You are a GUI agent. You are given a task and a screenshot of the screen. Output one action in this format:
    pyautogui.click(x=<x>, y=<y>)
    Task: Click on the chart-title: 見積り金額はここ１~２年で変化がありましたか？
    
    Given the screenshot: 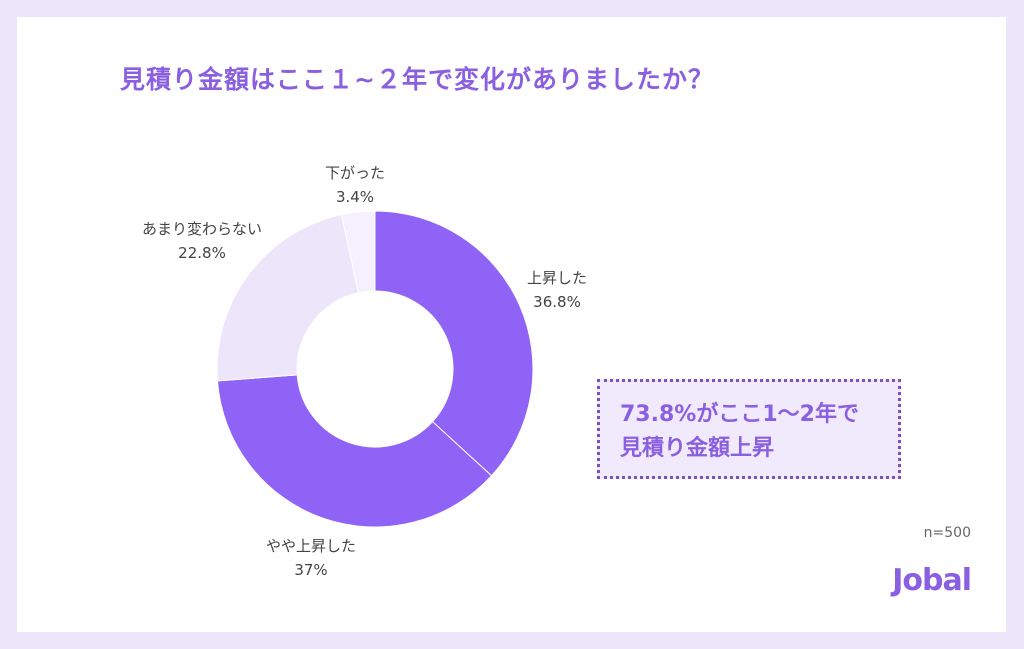 What is the action you would take?
    pyautogui.click(x=417, y=79)
    